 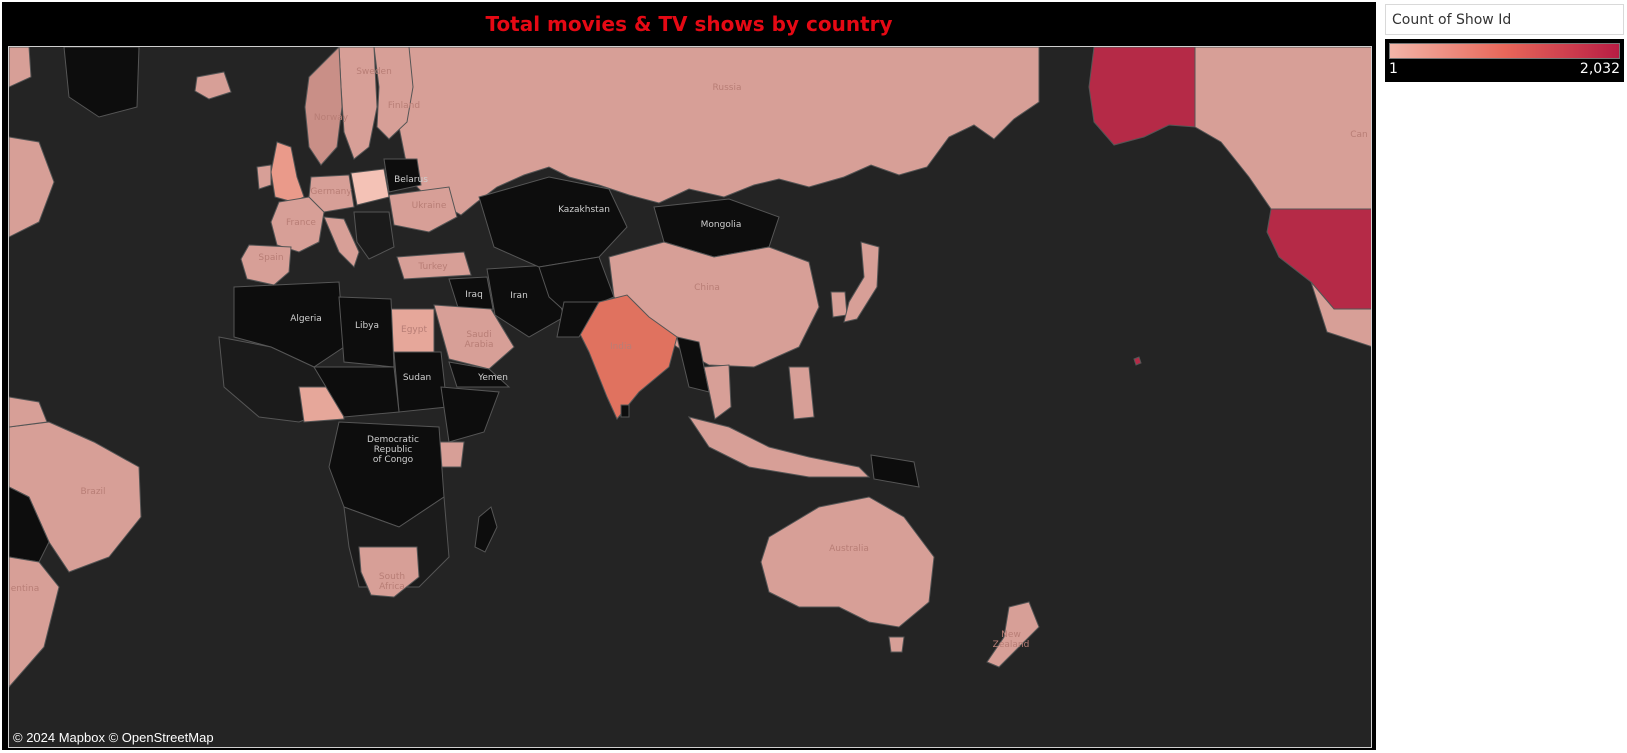 I want to click on legend-body: 1 2,032, so click(x=1504, y=60).